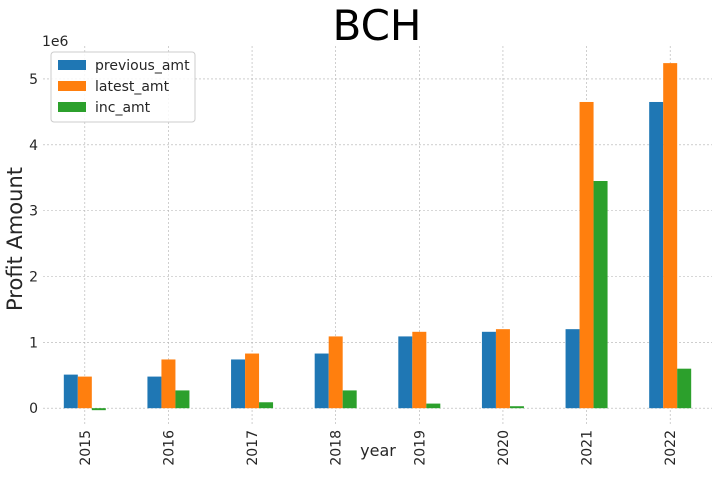  What do you see at coordinates (321, 381) in the screenshot?
I see `bar-previous_amt-2018` at bounding box center [321, 381].